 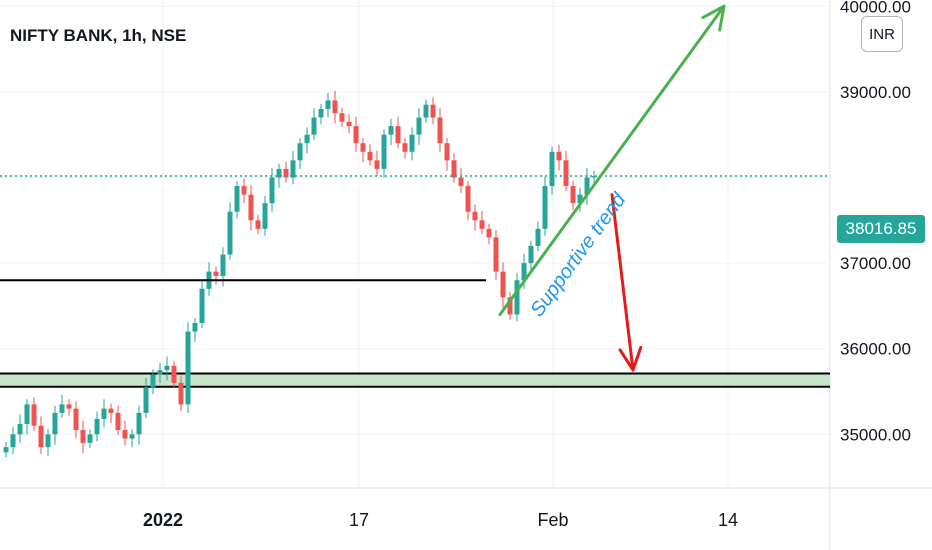 What do you see at coordinates (875, 263) in the screenshot?
I see `price-tick-label: 37000.00` at bounding box center [875, 263].